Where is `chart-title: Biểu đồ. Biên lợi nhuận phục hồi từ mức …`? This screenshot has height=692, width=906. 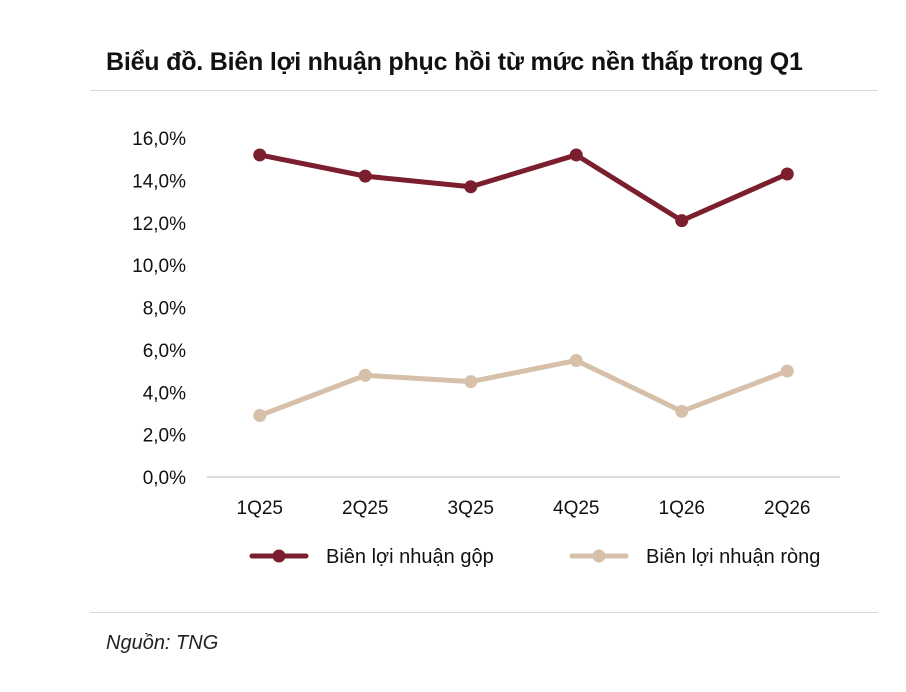 chart-title: Biểu đồ. Biên lợi nhuận phục hồi từ mức … is located at coordinates (454, 62).